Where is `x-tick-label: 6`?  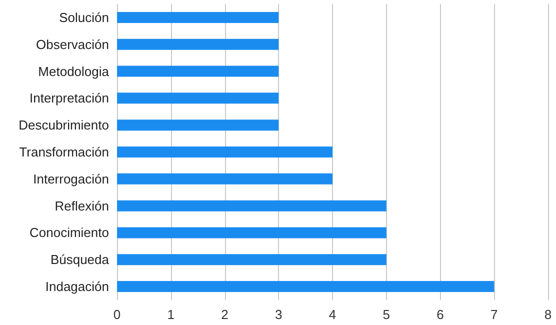 x-tick-label: 6 is located at coordinates (440, 314).